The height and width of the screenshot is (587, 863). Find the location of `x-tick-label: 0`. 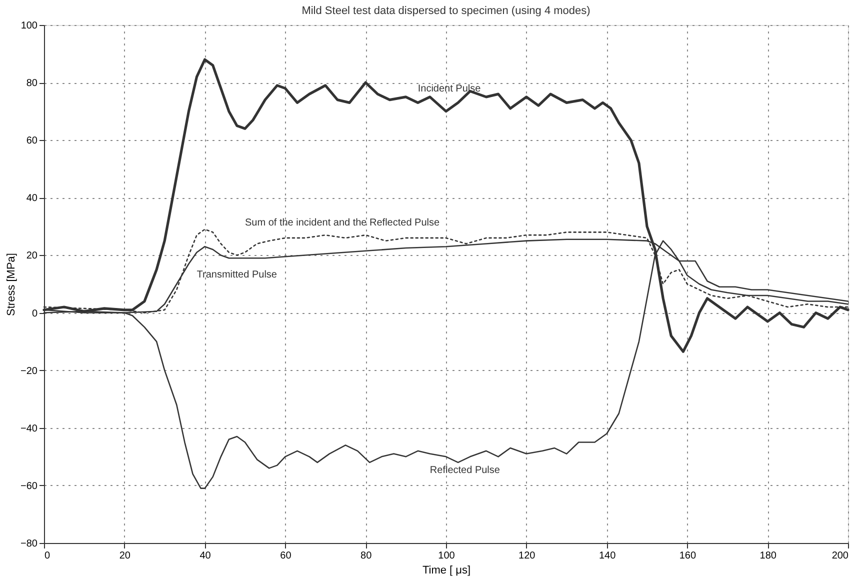

x-tick-label: 0 is located at coordinates (47, 556).